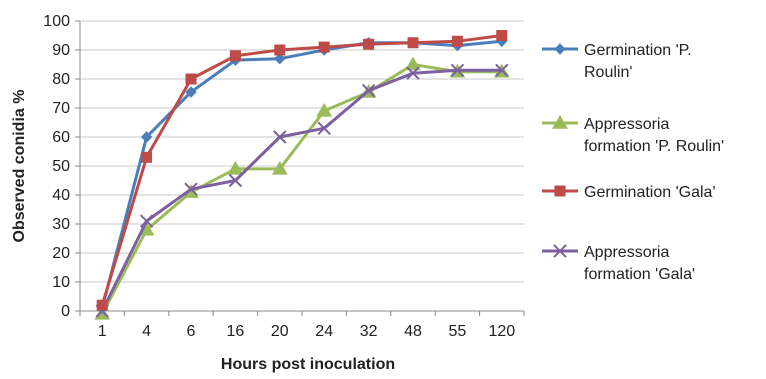  I want to click on y-tick-label: 40, so click(61, 195).